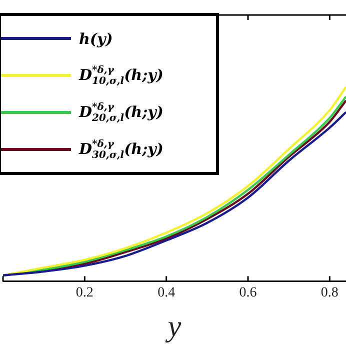  What do you see at coordinates (167, 292) in the screenshot?
I see `x-tick-label: 0.4` at bounding box center [167, 292].